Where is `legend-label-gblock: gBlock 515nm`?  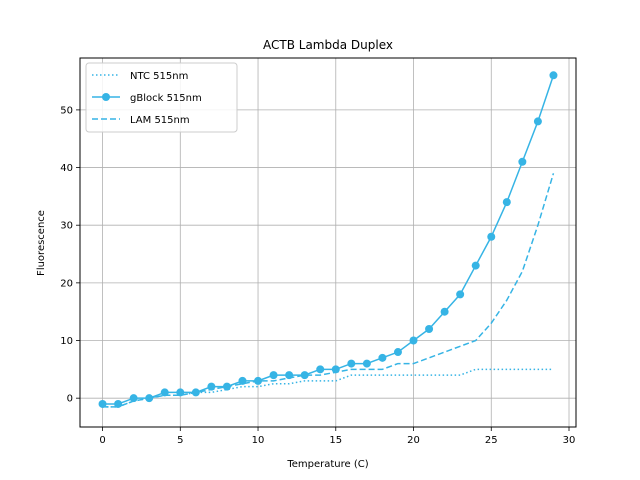
legend-label-gblock: gBlock 515nm is located at coordinates (166, 98).